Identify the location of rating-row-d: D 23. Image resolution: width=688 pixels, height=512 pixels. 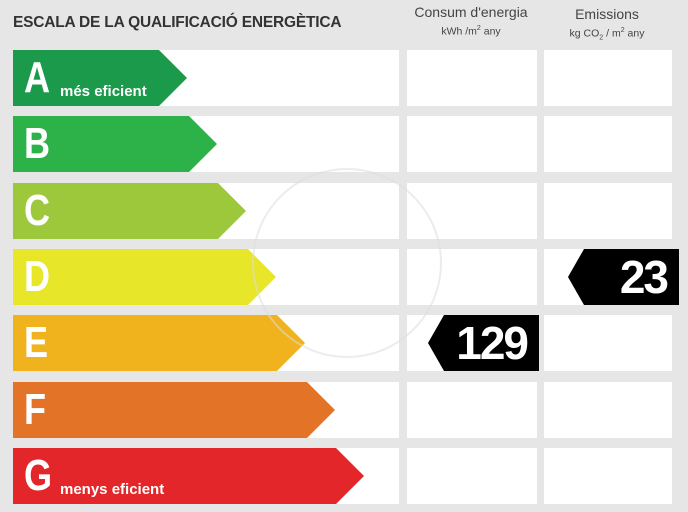
(344, 277).